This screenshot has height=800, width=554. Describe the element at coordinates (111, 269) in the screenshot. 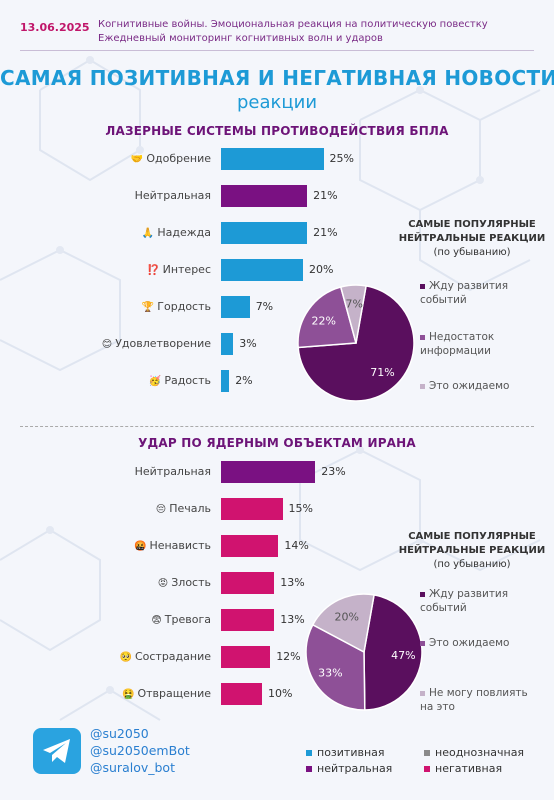

I see `section1-category-label: ⁉️ Интерес` at that location.